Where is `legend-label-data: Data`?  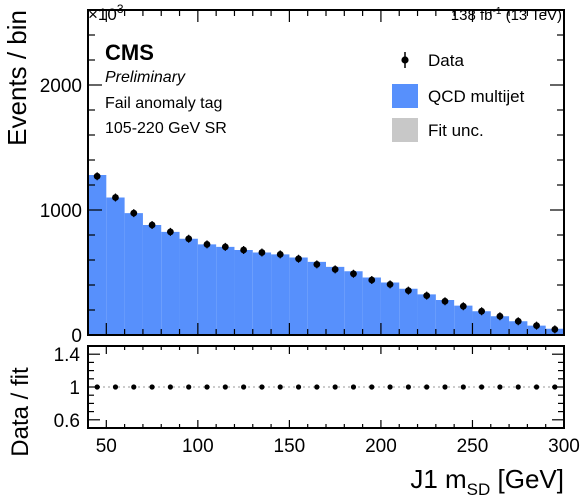
legend-label-data: Data is located at coordinates (446, 60).